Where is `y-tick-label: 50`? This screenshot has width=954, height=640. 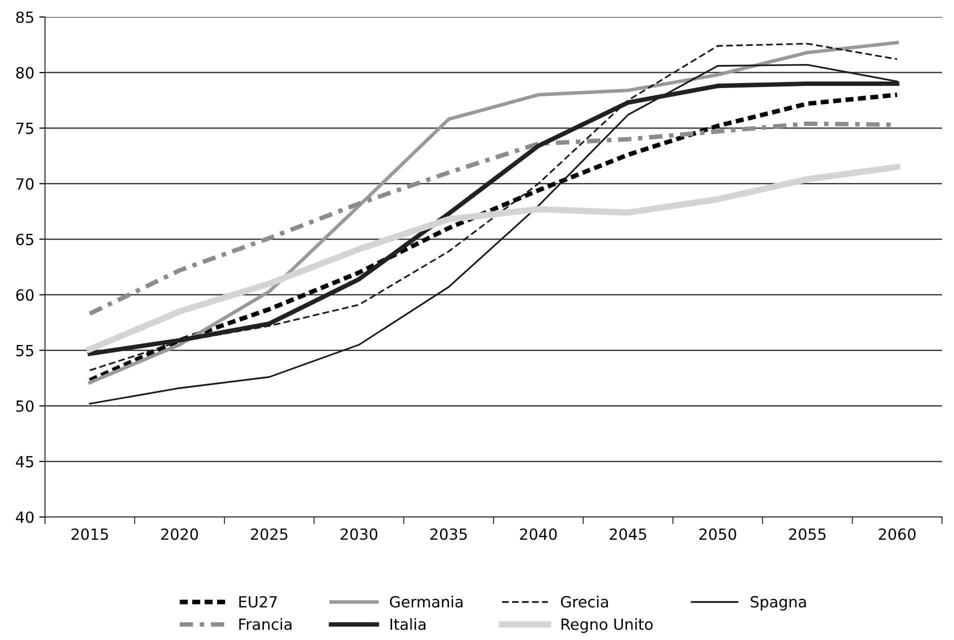 y-tick-label: 50 is located at coordinates (25, 406).